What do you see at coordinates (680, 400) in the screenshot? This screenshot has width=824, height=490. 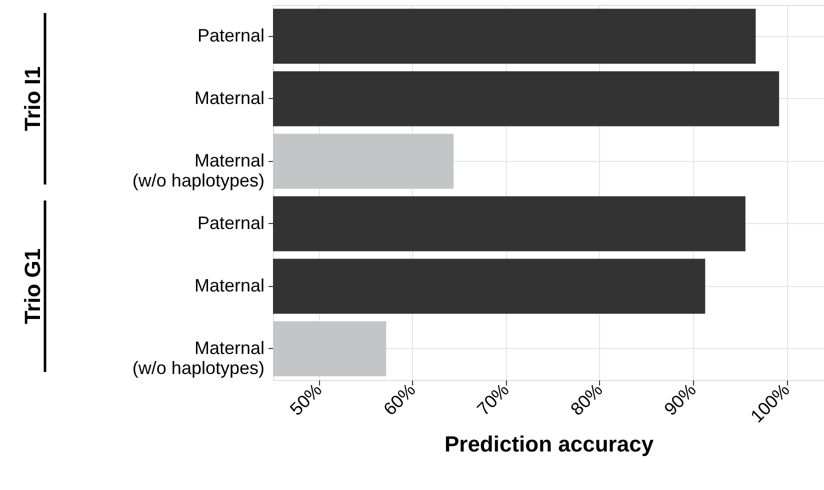 I see `x-tick-label: 90%` at bounding box center [680, 400].